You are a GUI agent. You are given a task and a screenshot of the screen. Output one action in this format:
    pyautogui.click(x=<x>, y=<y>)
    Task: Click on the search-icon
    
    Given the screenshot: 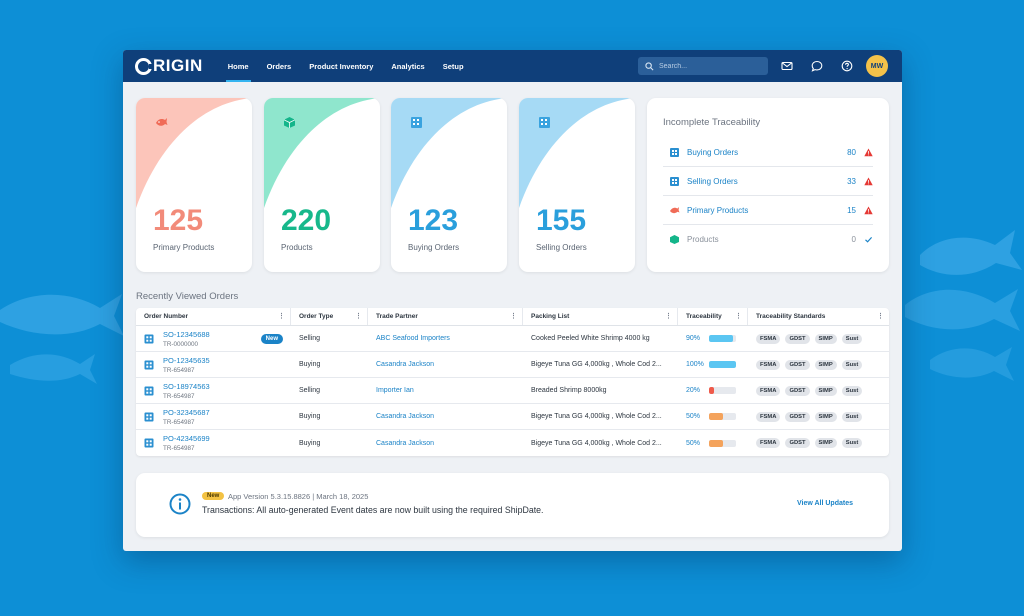 What is the action you would take?
    pyautogui.click(x=649, y=65)
    